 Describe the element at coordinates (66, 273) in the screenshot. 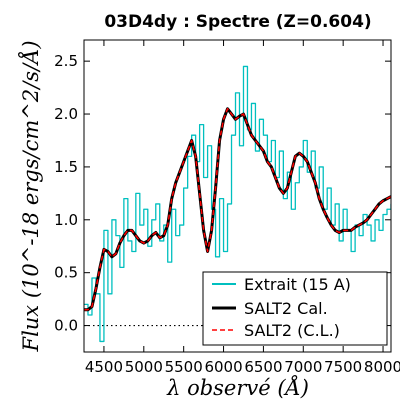

I see `y-tick-label: 0.5` at that location.